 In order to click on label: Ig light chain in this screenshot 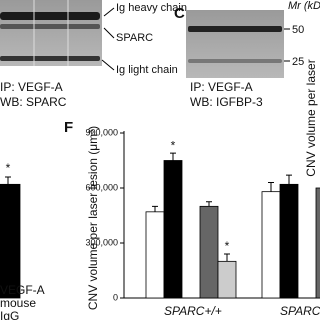, I will do `click(147, 70)`.